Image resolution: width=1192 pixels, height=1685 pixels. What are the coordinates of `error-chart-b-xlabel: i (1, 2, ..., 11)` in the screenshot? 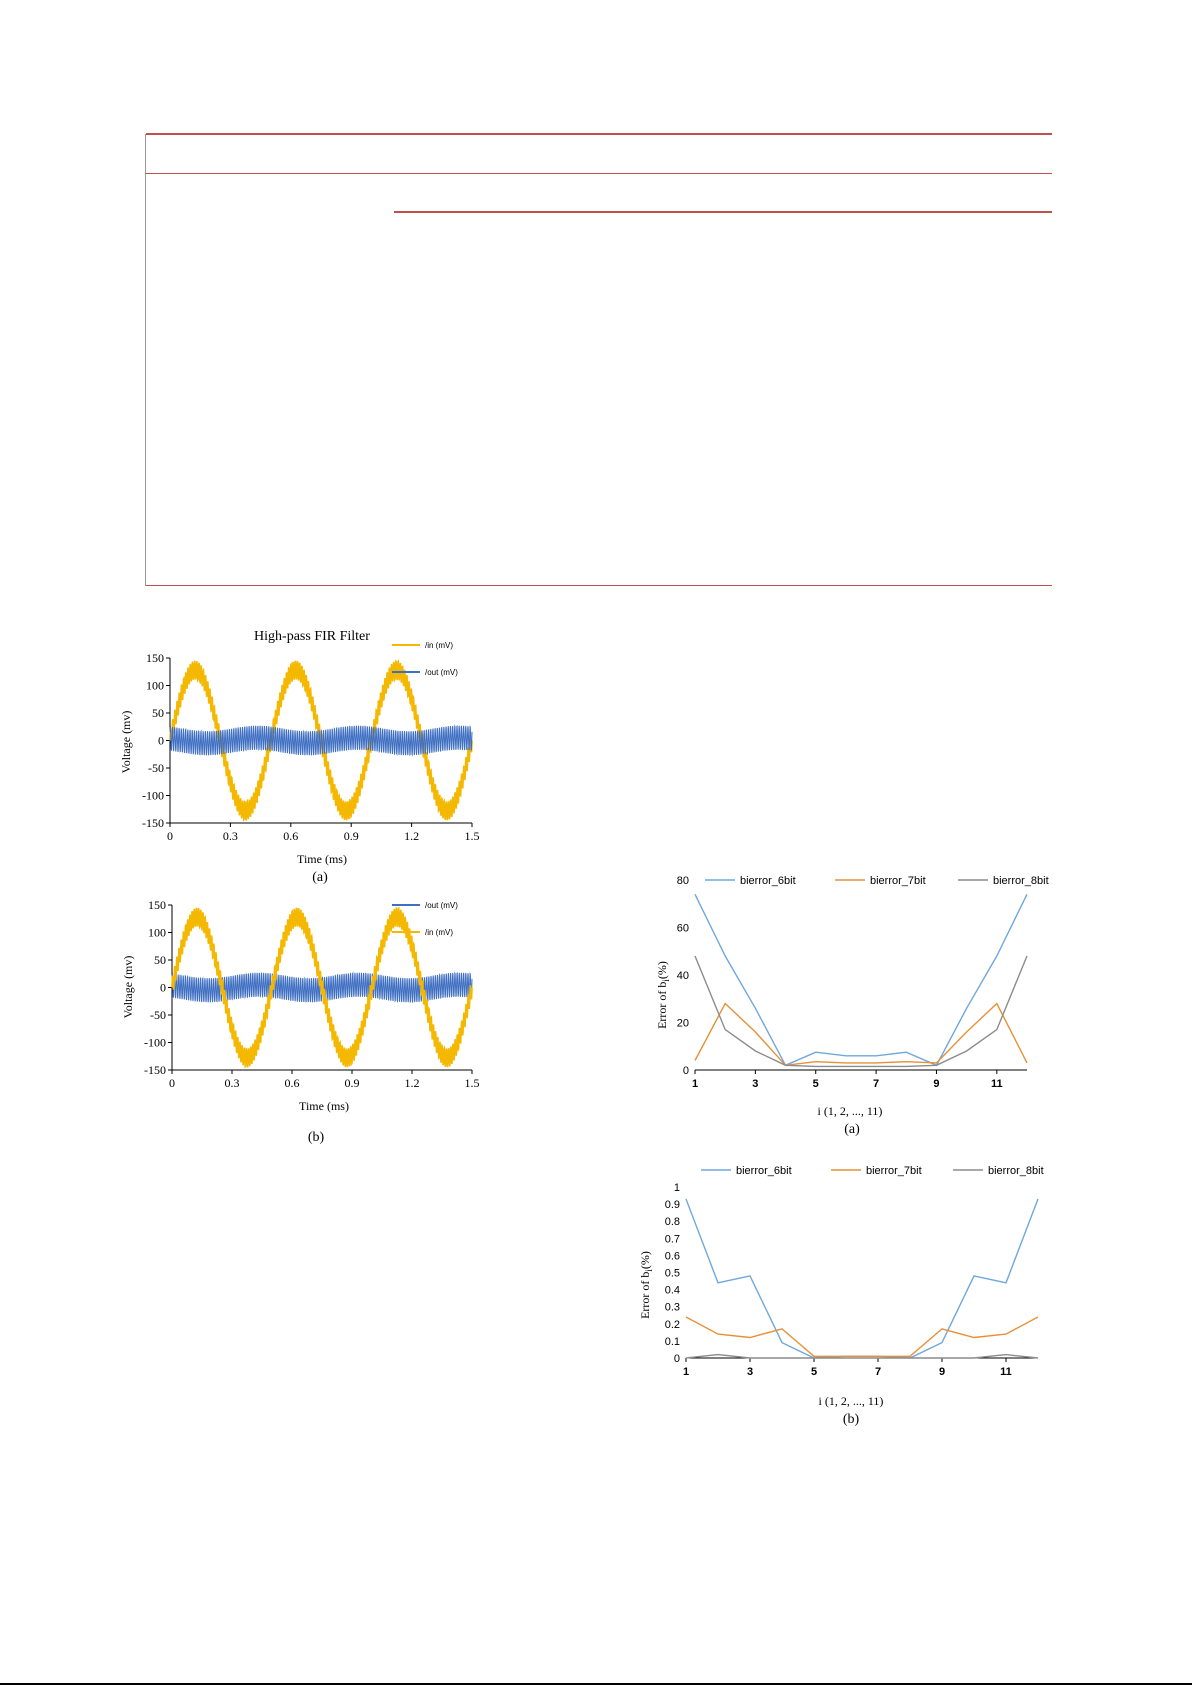 It's located at (851, 1401).